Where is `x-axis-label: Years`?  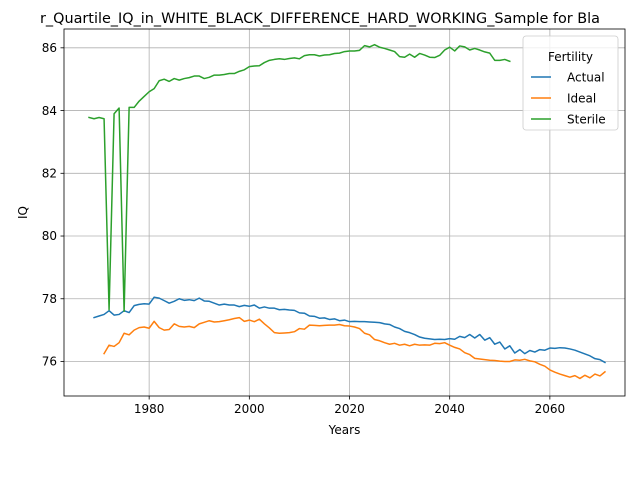
x-axis-label: Years is located at coordinates (344, 430).